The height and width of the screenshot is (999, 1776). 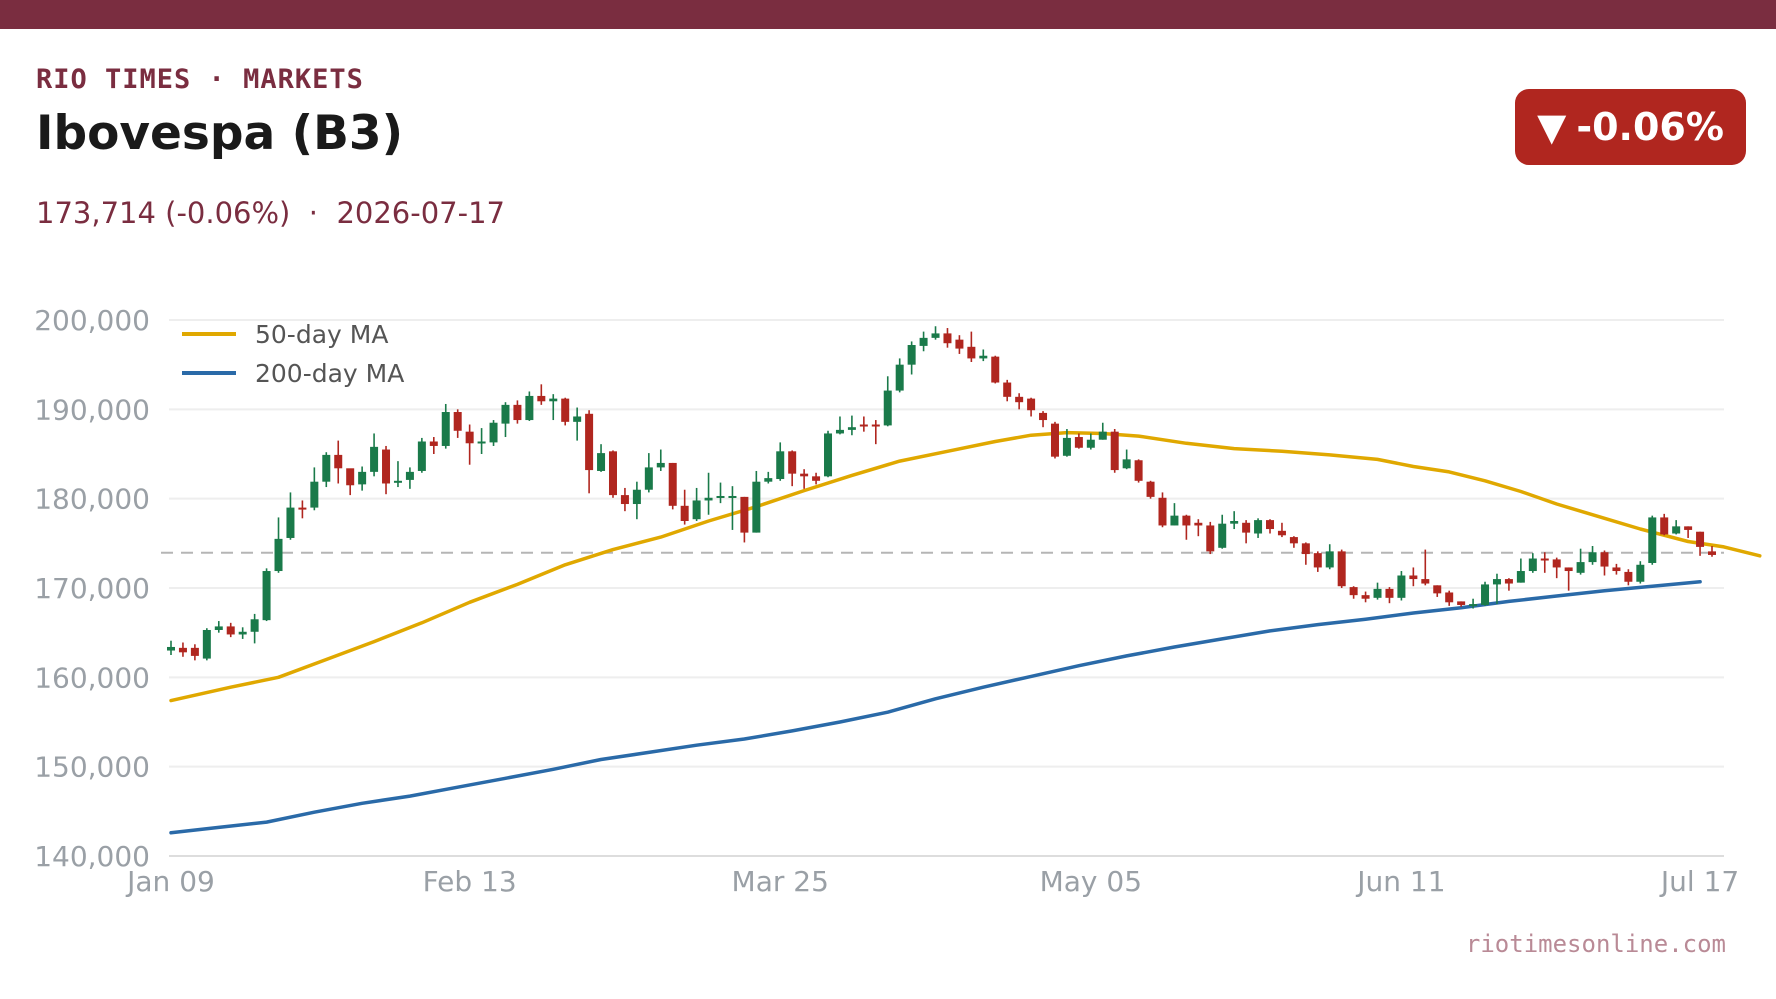 I want to click on page-title: Ibovespa (B3), so click(x=220, y=133).